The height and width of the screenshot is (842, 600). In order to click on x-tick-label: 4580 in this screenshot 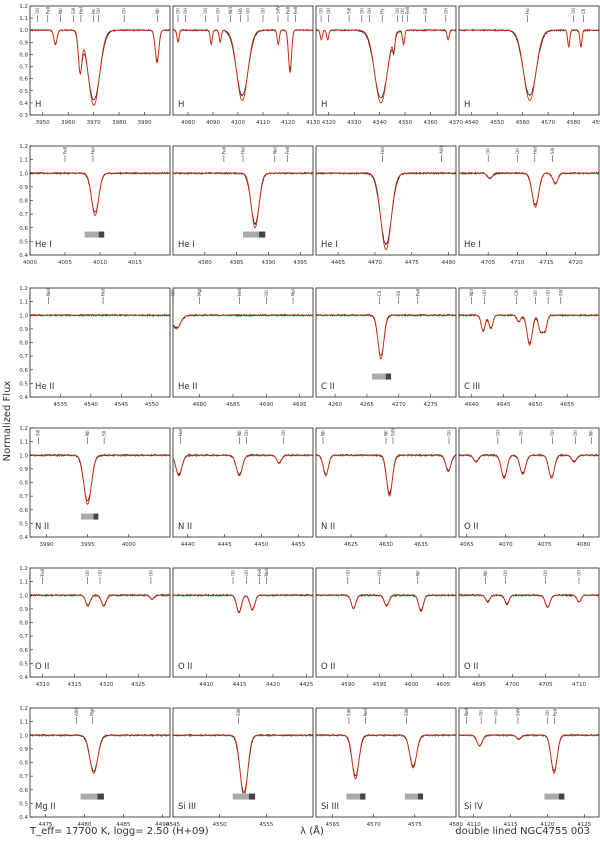, I will do `click(574, 123)`.